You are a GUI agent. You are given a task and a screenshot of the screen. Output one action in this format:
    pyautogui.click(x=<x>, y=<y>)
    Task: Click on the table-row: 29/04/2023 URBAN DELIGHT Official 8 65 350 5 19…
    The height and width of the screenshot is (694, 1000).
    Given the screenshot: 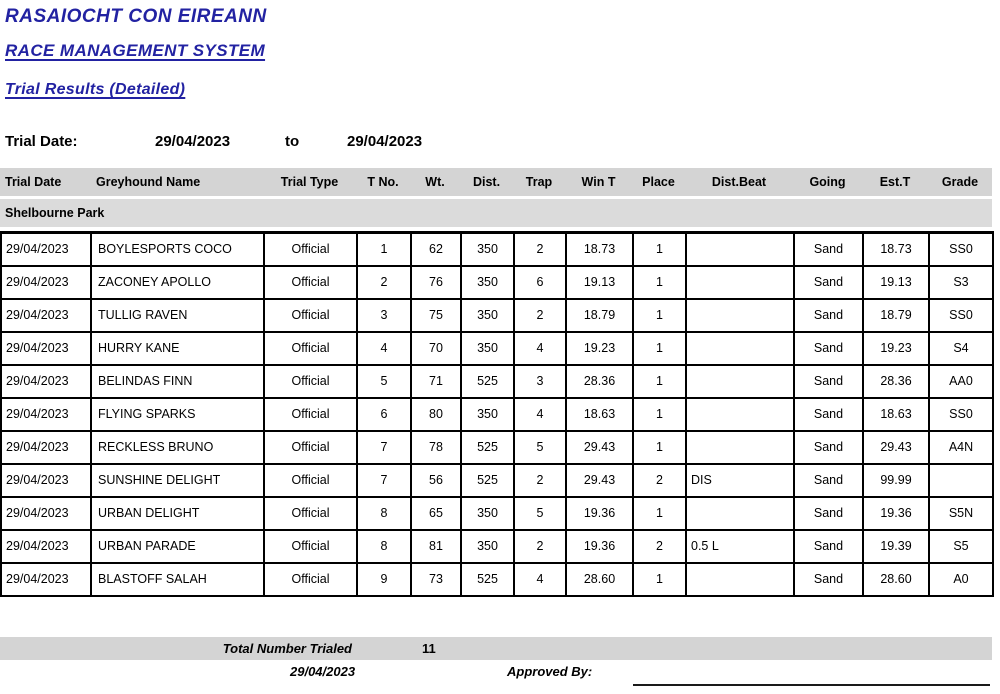 What is the action you would take?
    pyautogui.click(x=497, y=513)
    